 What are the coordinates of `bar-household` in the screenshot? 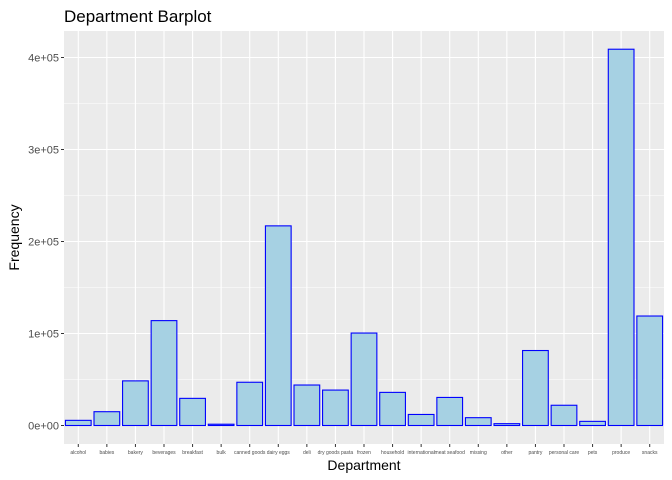 It's located at (392, 409).